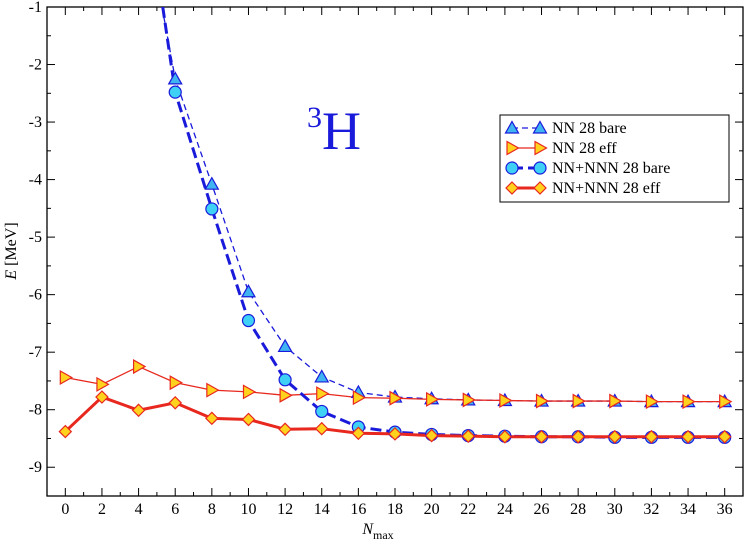  I want to click on x-axis-label-sub: max, so click(383, 535).